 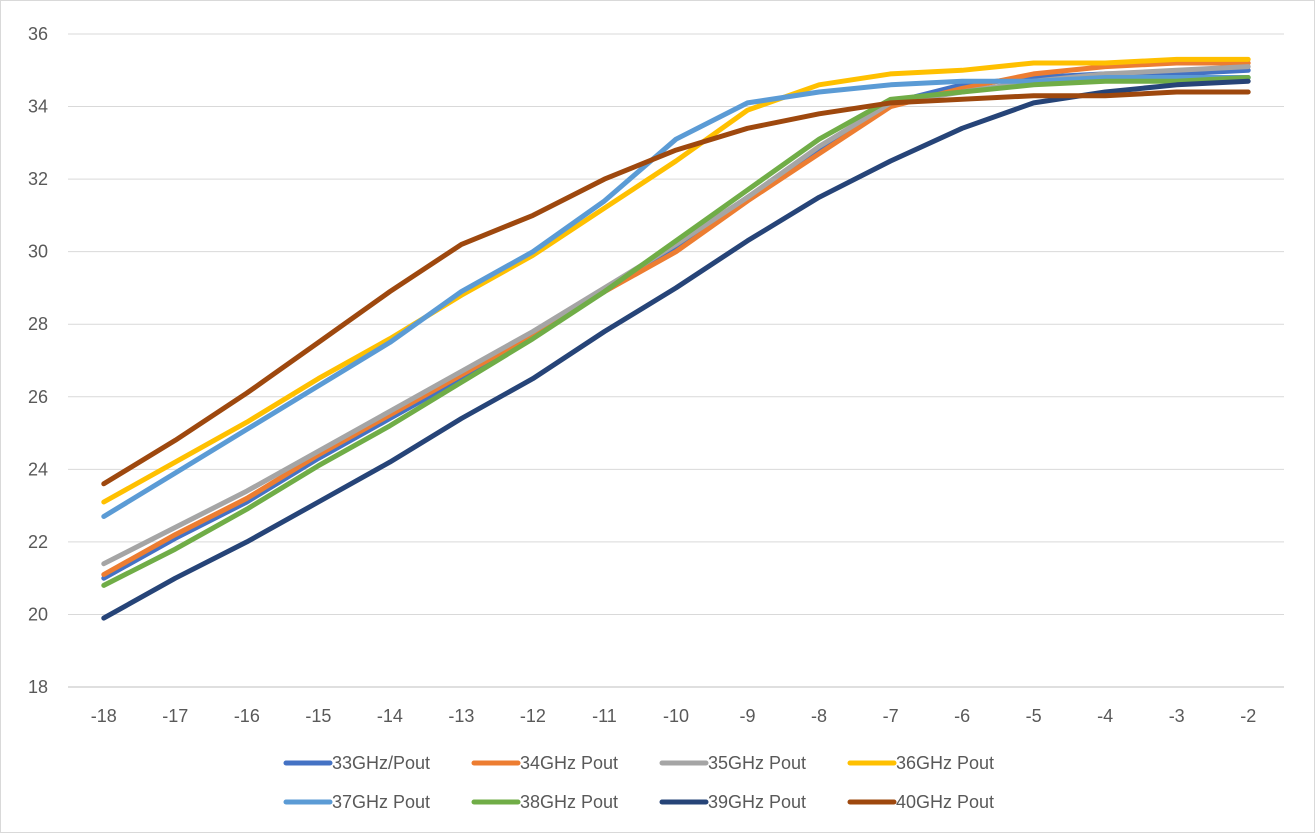 What do you see at coordinates (1248, 716) in the screenshot?
I see `x-tick-label: -2` at bounding box center [1248, 716].